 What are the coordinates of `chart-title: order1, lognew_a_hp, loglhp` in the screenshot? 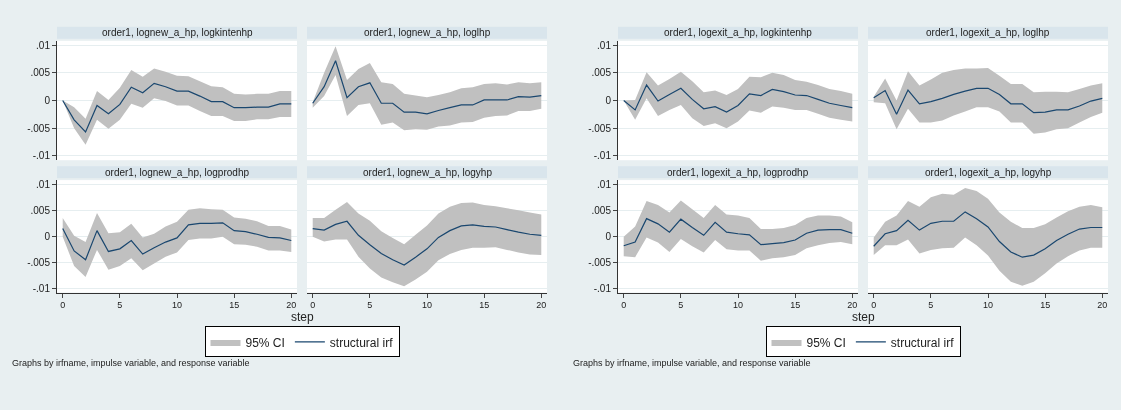 It's located at (427, 32).